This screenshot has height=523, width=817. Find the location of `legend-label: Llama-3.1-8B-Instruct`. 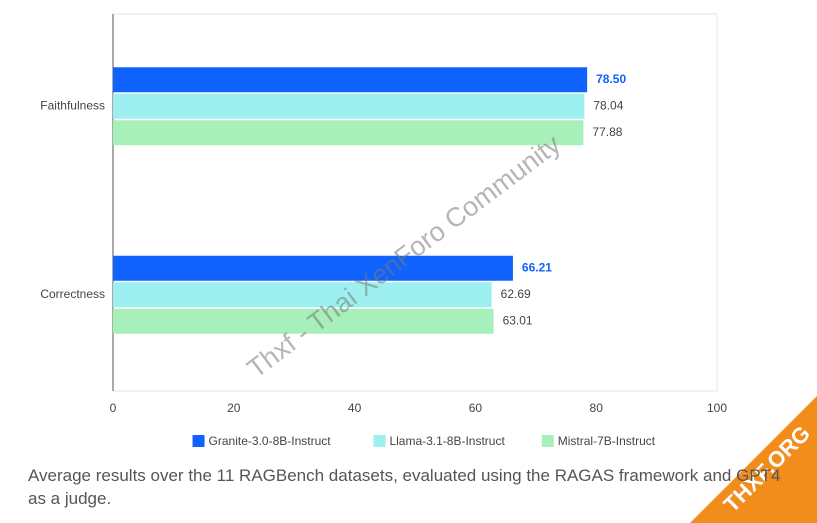

legend-label: Llama-3.1-8B-Instruct is located at coordinates (447, 441).